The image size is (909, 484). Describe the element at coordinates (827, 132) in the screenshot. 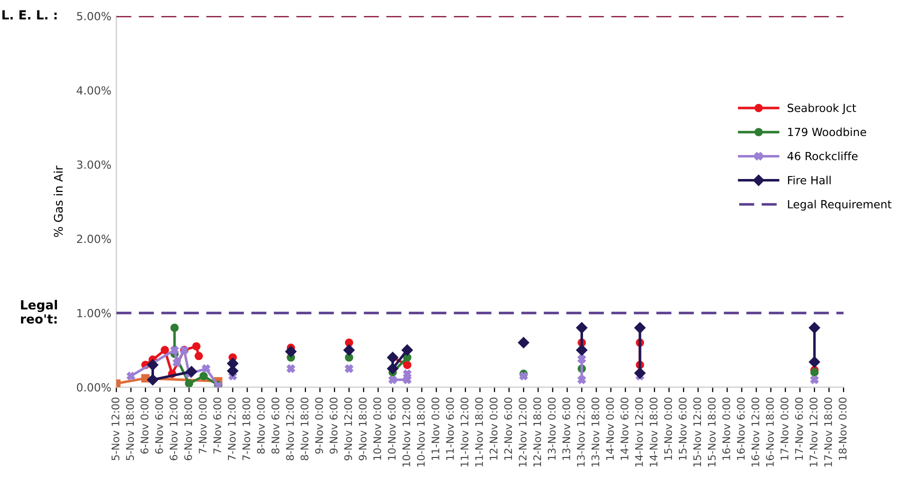

I see `legend-label: 179 Woodbine` at that location.